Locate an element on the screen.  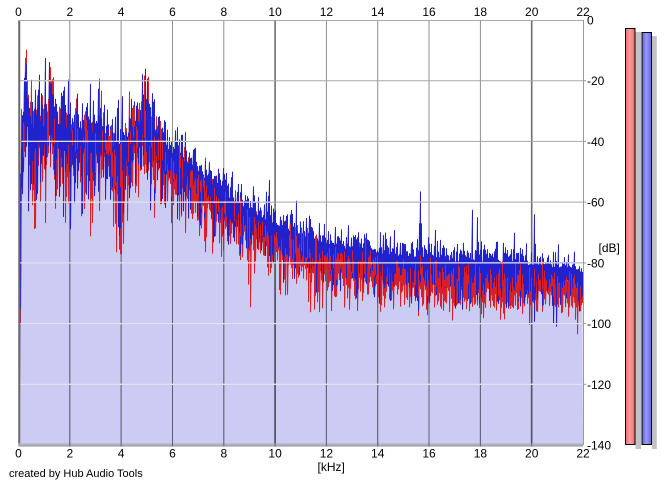
svg-text: -20 is located at coordinates (596, 81).